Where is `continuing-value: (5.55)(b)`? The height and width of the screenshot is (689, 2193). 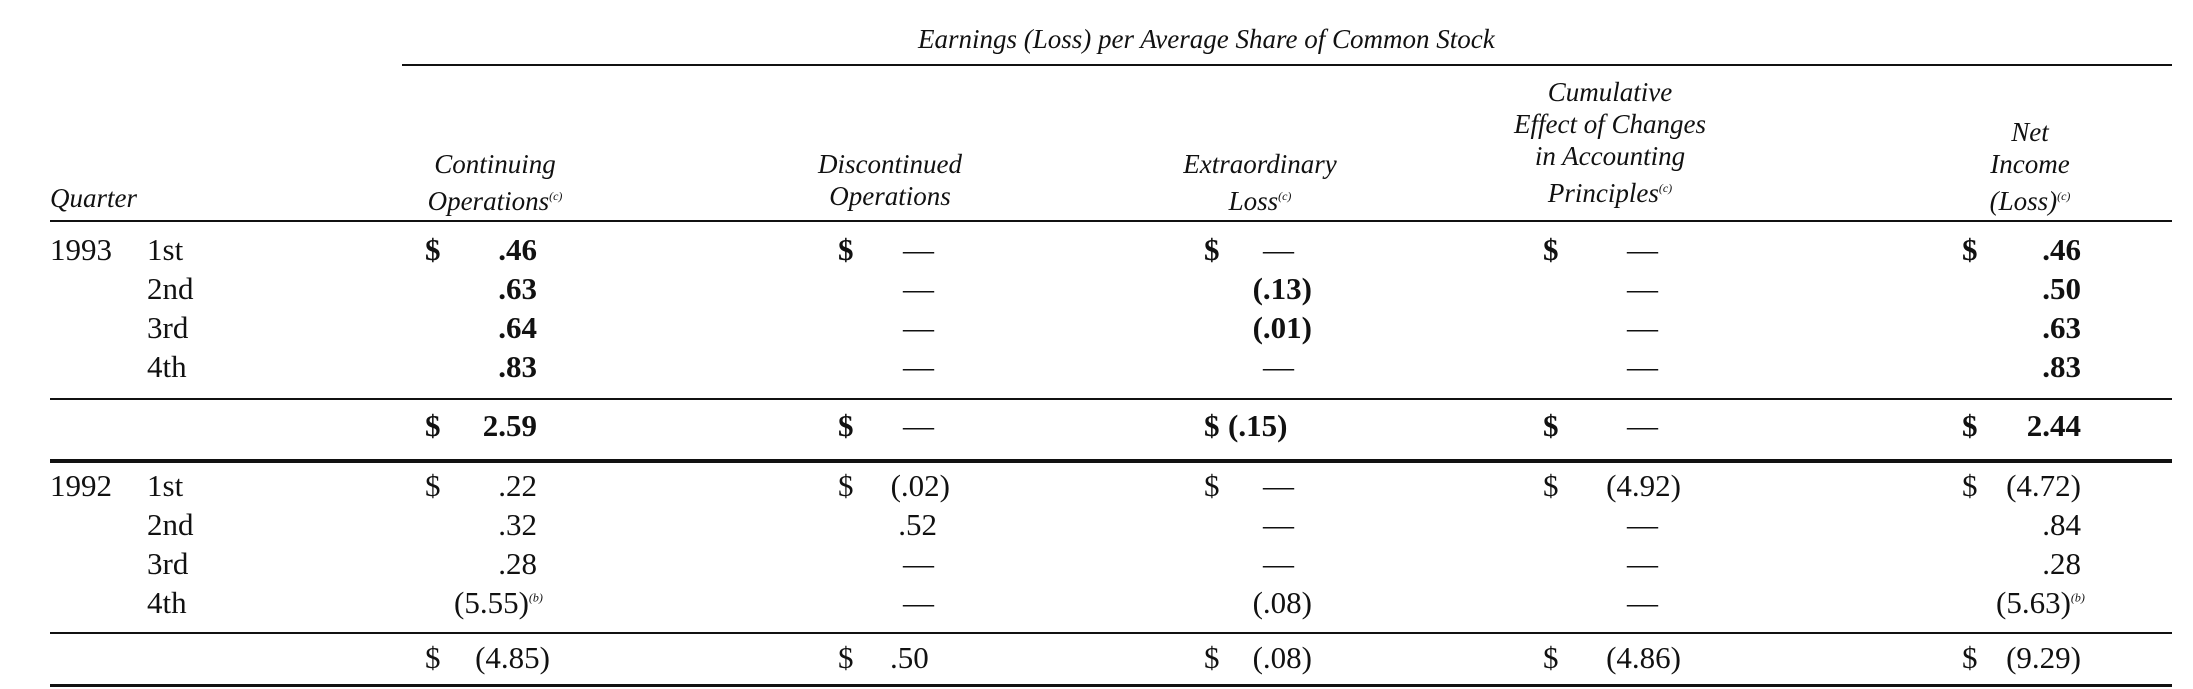
continuing-value: (5.55)(b) is located at coordinates (498, 602).